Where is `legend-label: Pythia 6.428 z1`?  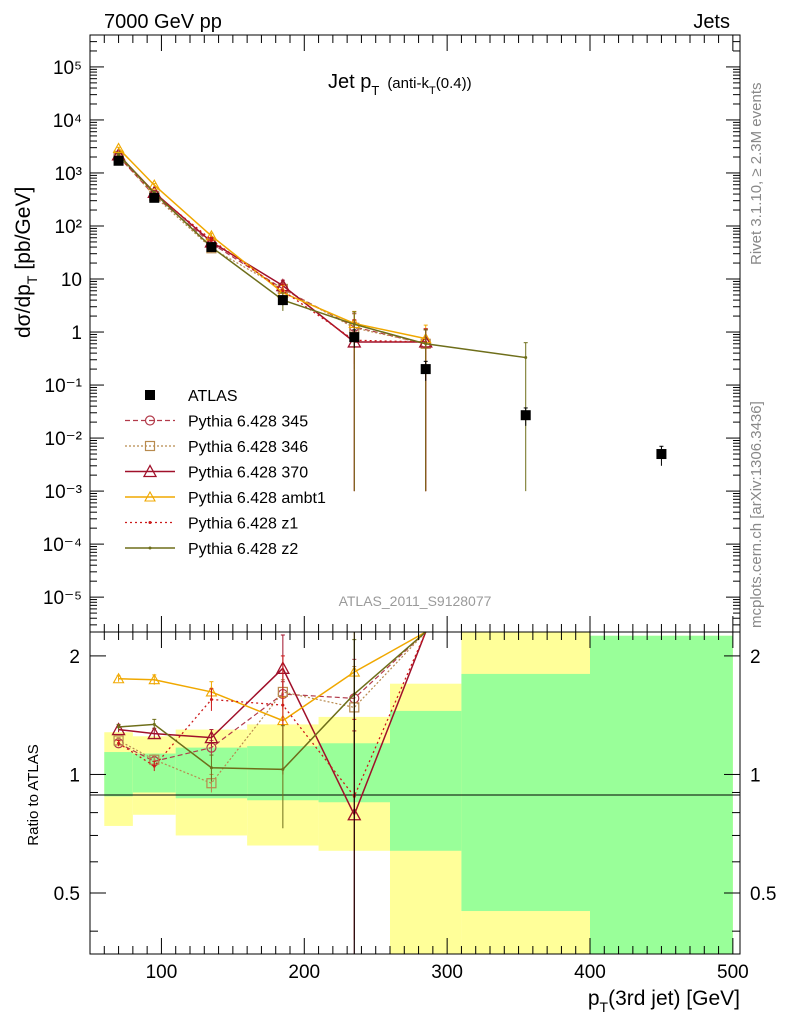 legend-label: Pythia 6.428 z1 is located at coordinates (243, 524).